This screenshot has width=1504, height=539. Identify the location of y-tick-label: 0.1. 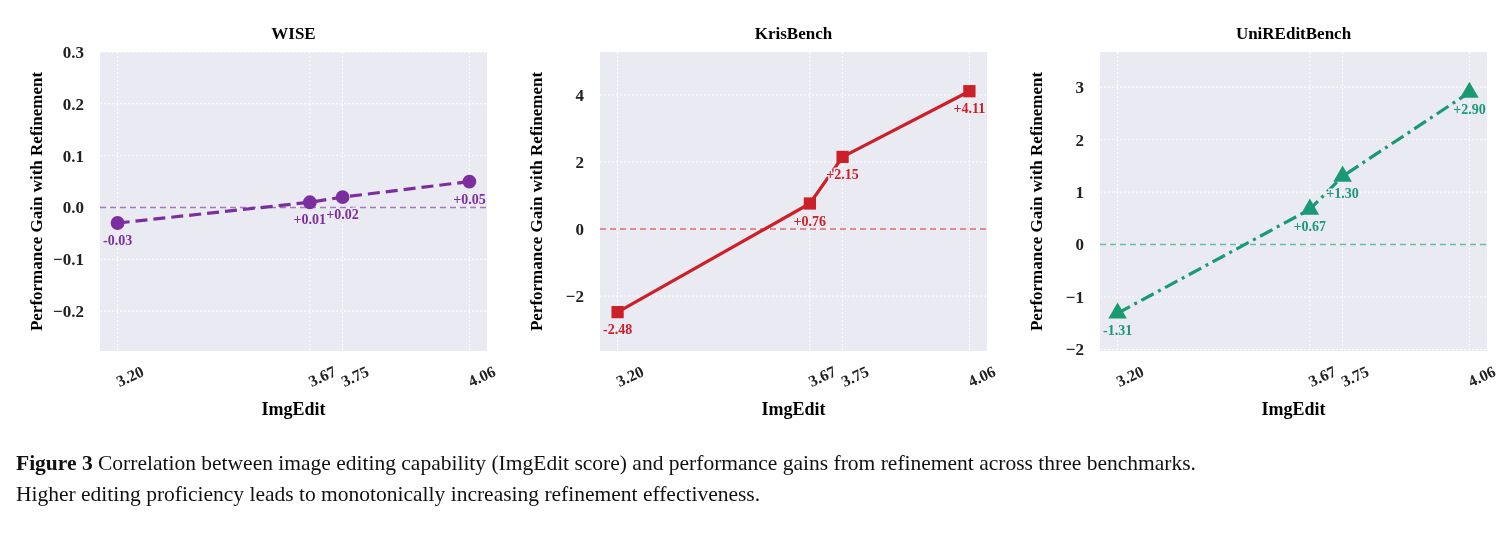
(73, 156).